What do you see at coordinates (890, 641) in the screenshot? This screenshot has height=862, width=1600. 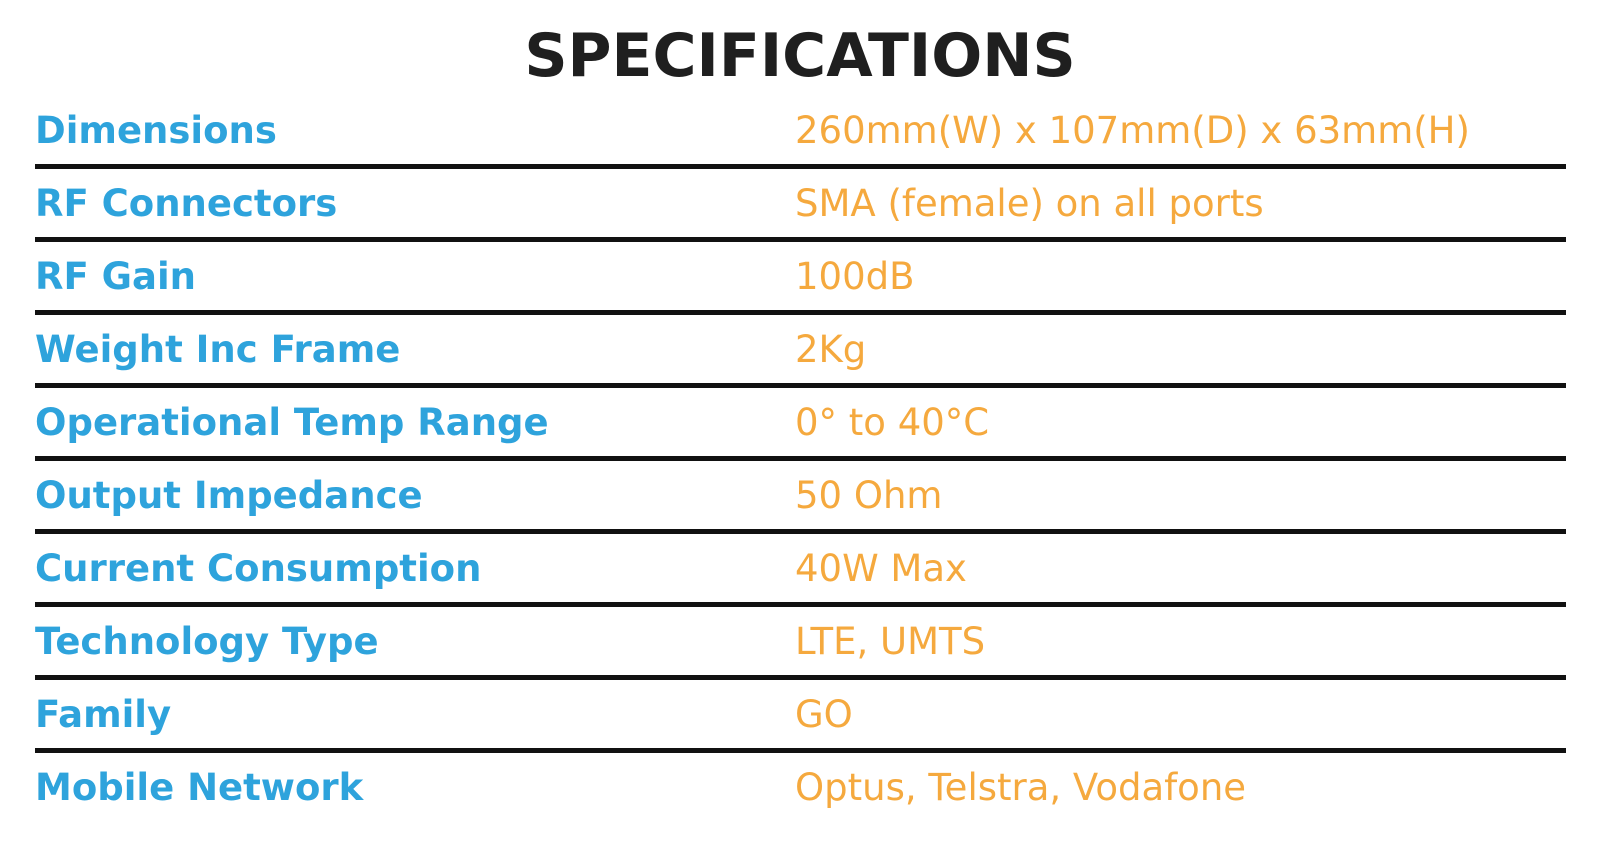 I see `spec-value: LTE, UMTS` at bounding box center [890, 641].